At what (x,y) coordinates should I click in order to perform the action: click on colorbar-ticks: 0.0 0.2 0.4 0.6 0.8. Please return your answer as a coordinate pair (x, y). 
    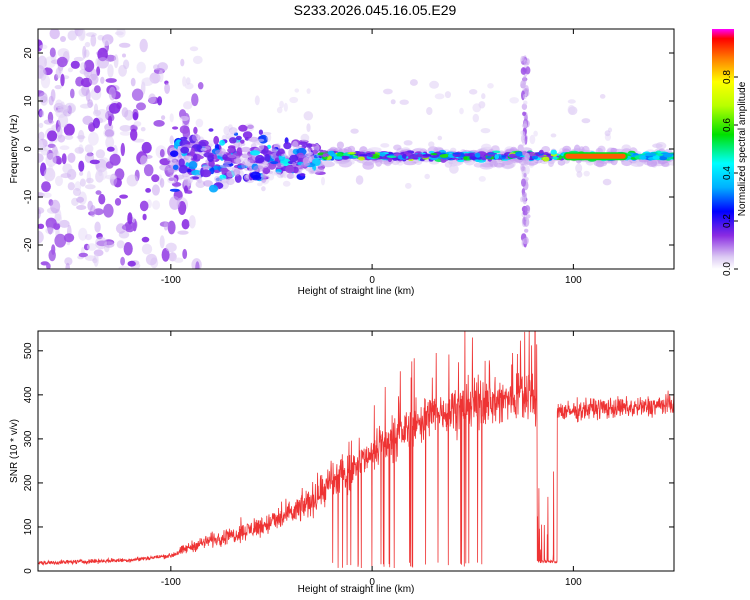
    Looking at the image, I should click on (730, 173).